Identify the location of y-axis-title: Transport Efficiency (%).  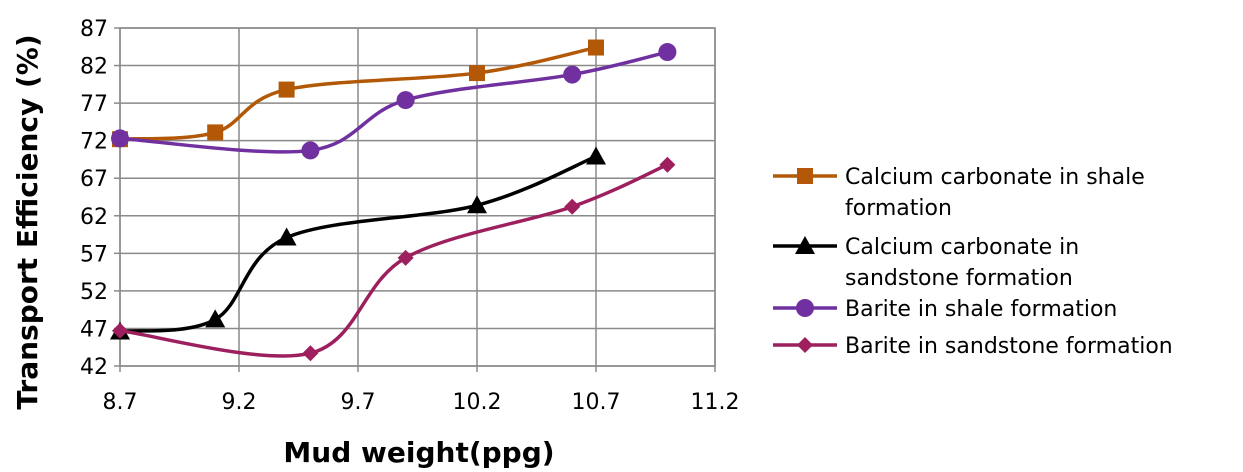
(27, 221).